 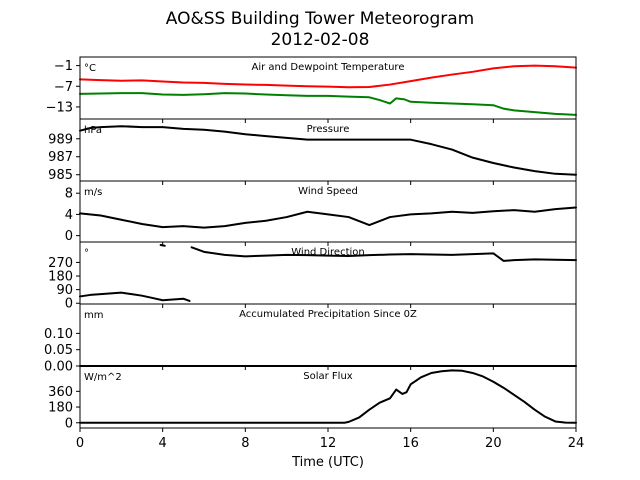 What do you see at coordinates (493, 443) in the screenshot?
I see `x-tick-label-5: 20` at bounding box center [493, 443].